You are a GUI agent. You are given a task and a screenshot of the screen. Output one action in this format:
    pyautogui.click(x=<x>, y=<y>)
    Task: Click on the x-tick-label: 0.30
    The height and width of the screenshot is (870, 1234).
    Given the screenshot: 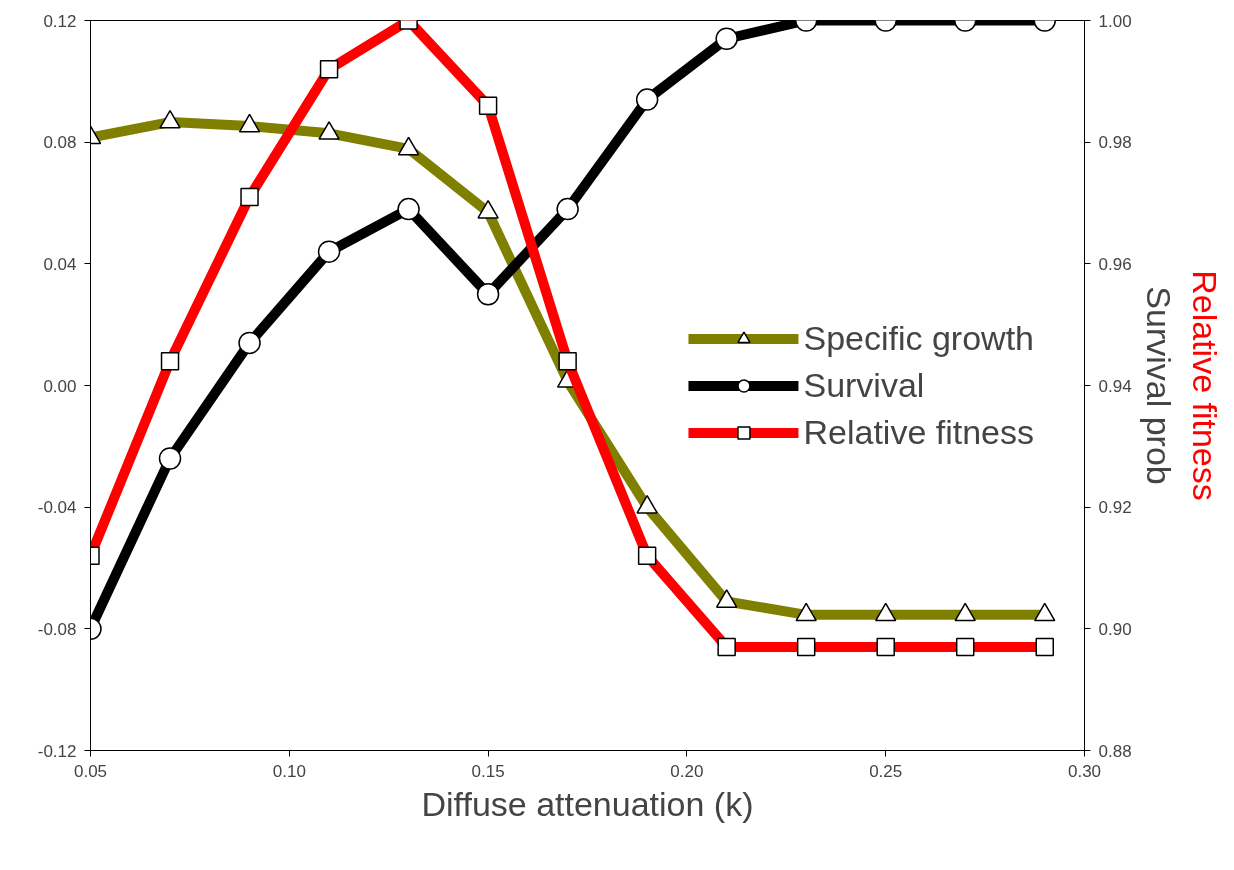 What is the action you would take?
    pyautogui.click(x=1084, y=771)
    